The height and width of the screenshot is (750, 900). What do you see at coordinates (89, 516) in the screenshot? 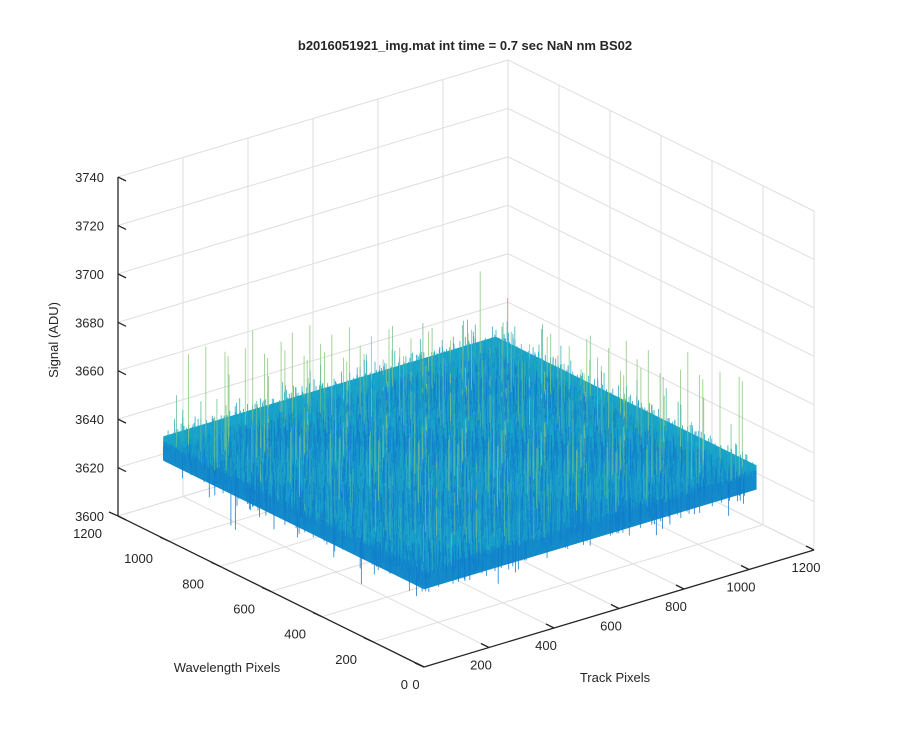
I see `z-tick-label: 3600` at bounding box center [89, 516].